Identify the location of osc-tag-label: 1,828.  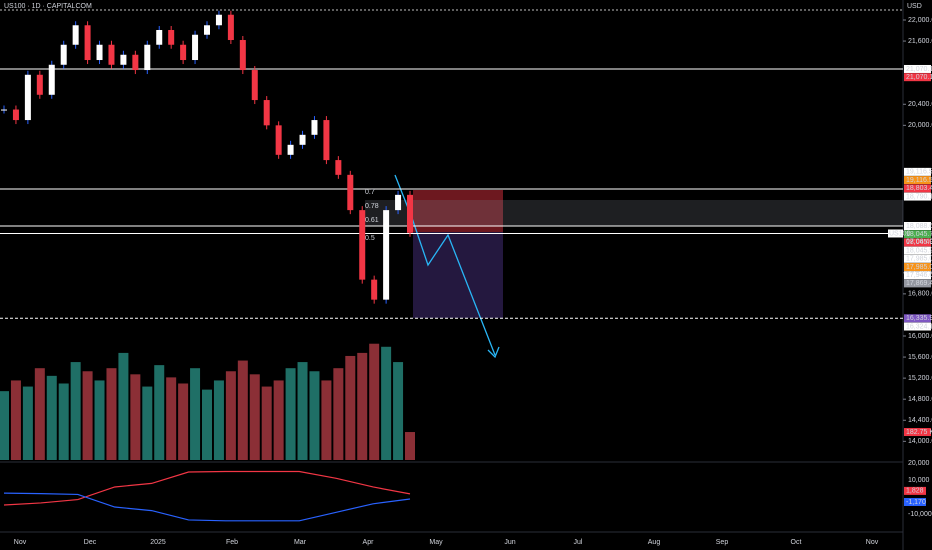
(915, 491).